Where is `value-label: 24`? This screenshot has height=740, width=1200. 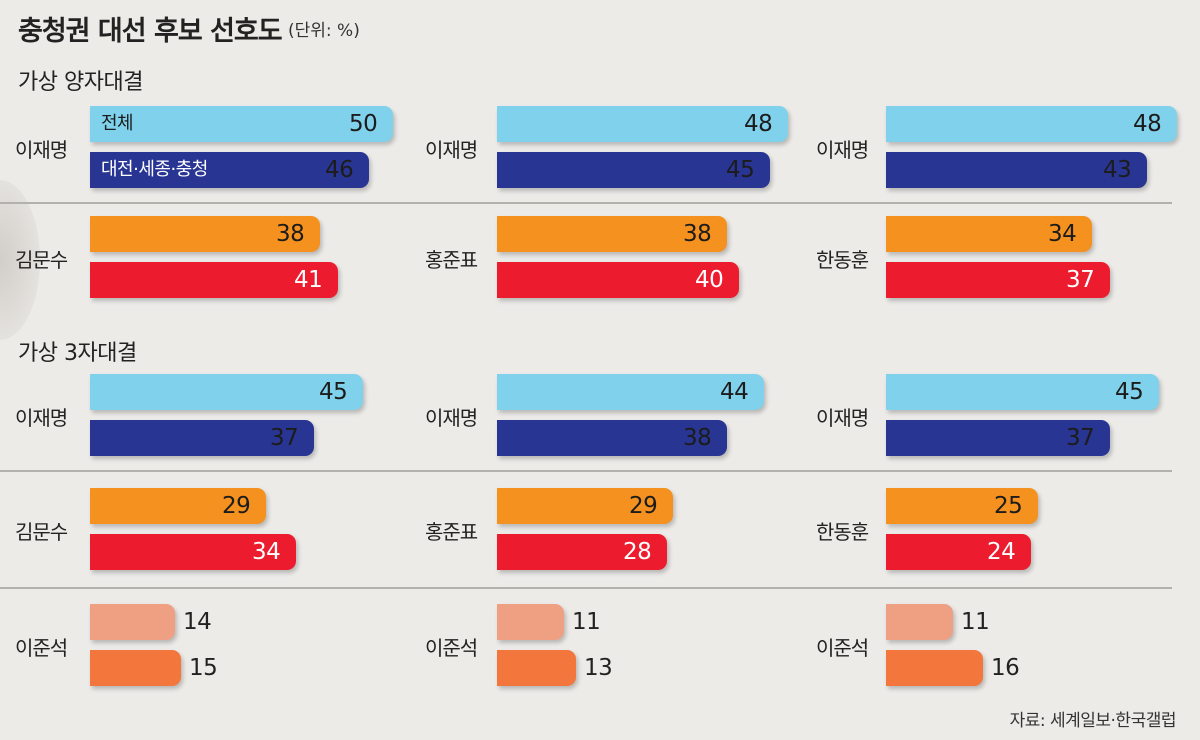
value-label: 24 is located at coordinates (1001, 552).